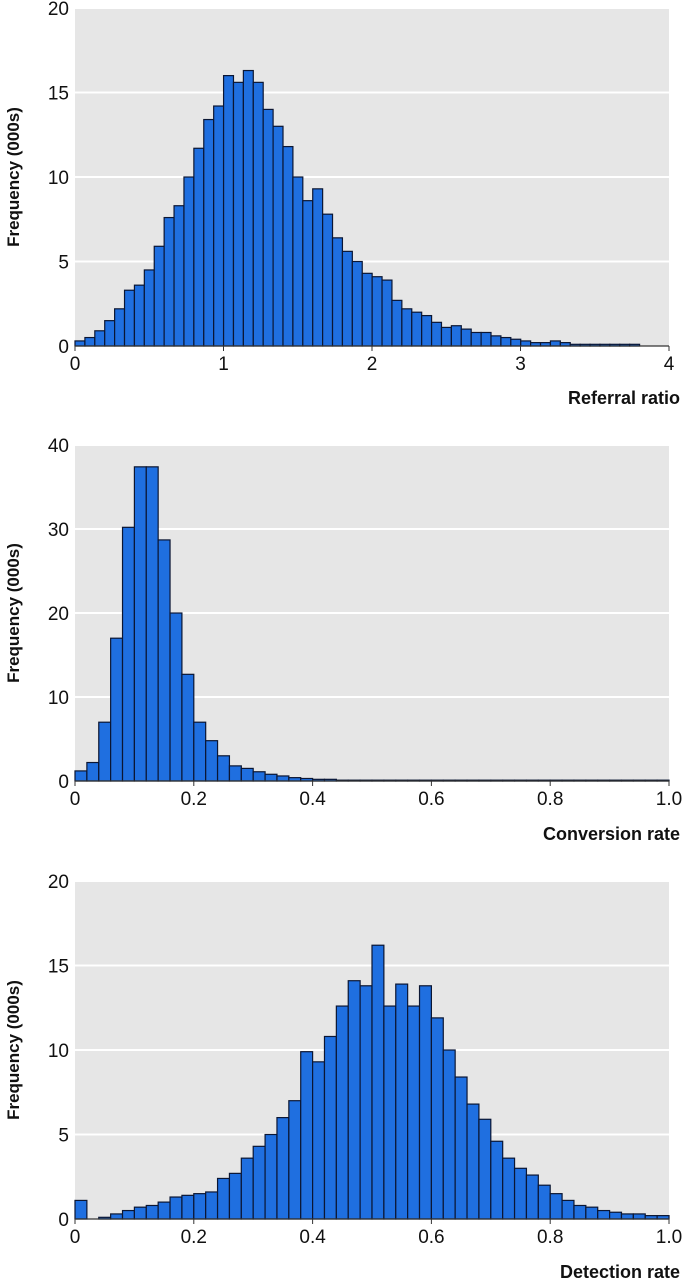 The width and height of the screenshot is (682, 1280). I want to click on y-axis-title-referral-ratio: Frequency (000s), so click(13, 177).